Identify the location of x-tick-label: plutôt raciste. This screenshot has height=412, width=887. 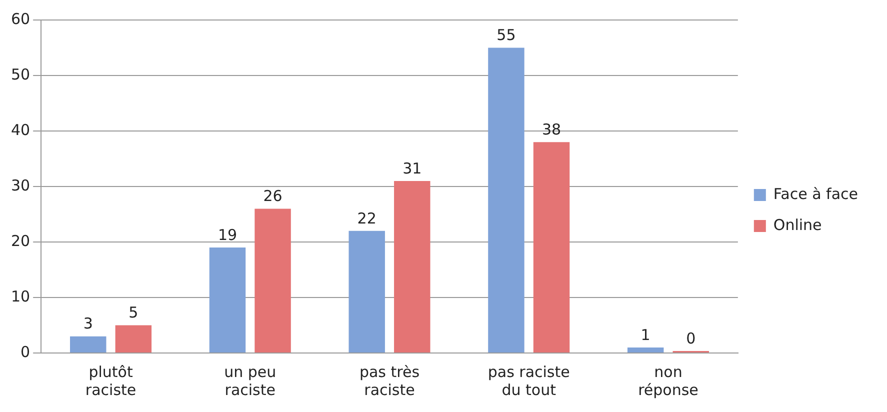
(110, 380).